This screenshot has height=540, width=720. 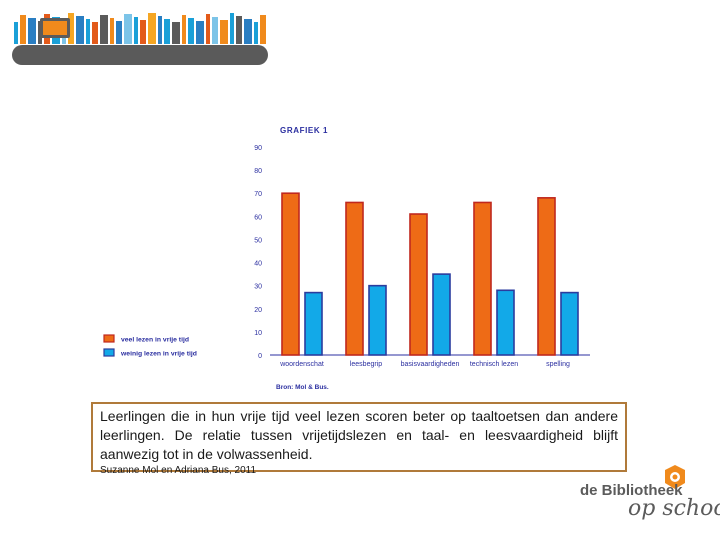 I want to click on bibliotheek-logo: de Bibliotheek op school, so click(x=648, y=495).